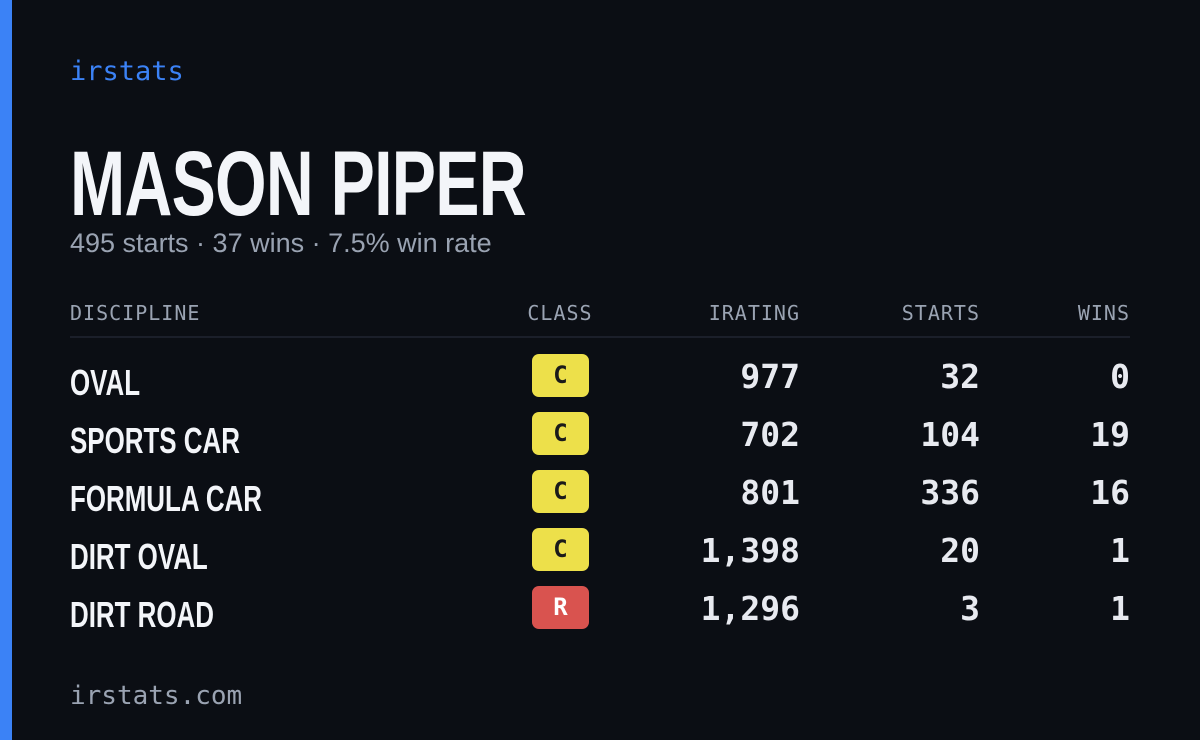 This screenshot has height=740, width=1200. I want to click on irating-value: 801, so click(770, 492).